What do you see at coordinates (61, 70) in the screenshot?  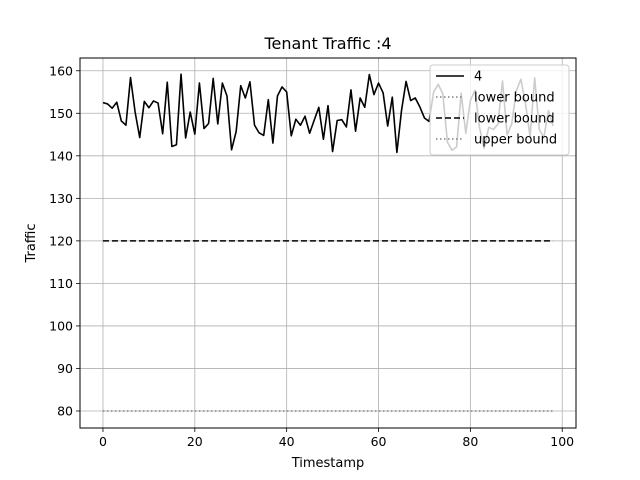 I see `y-tick-label: 160` at bounding box center [61, 70].